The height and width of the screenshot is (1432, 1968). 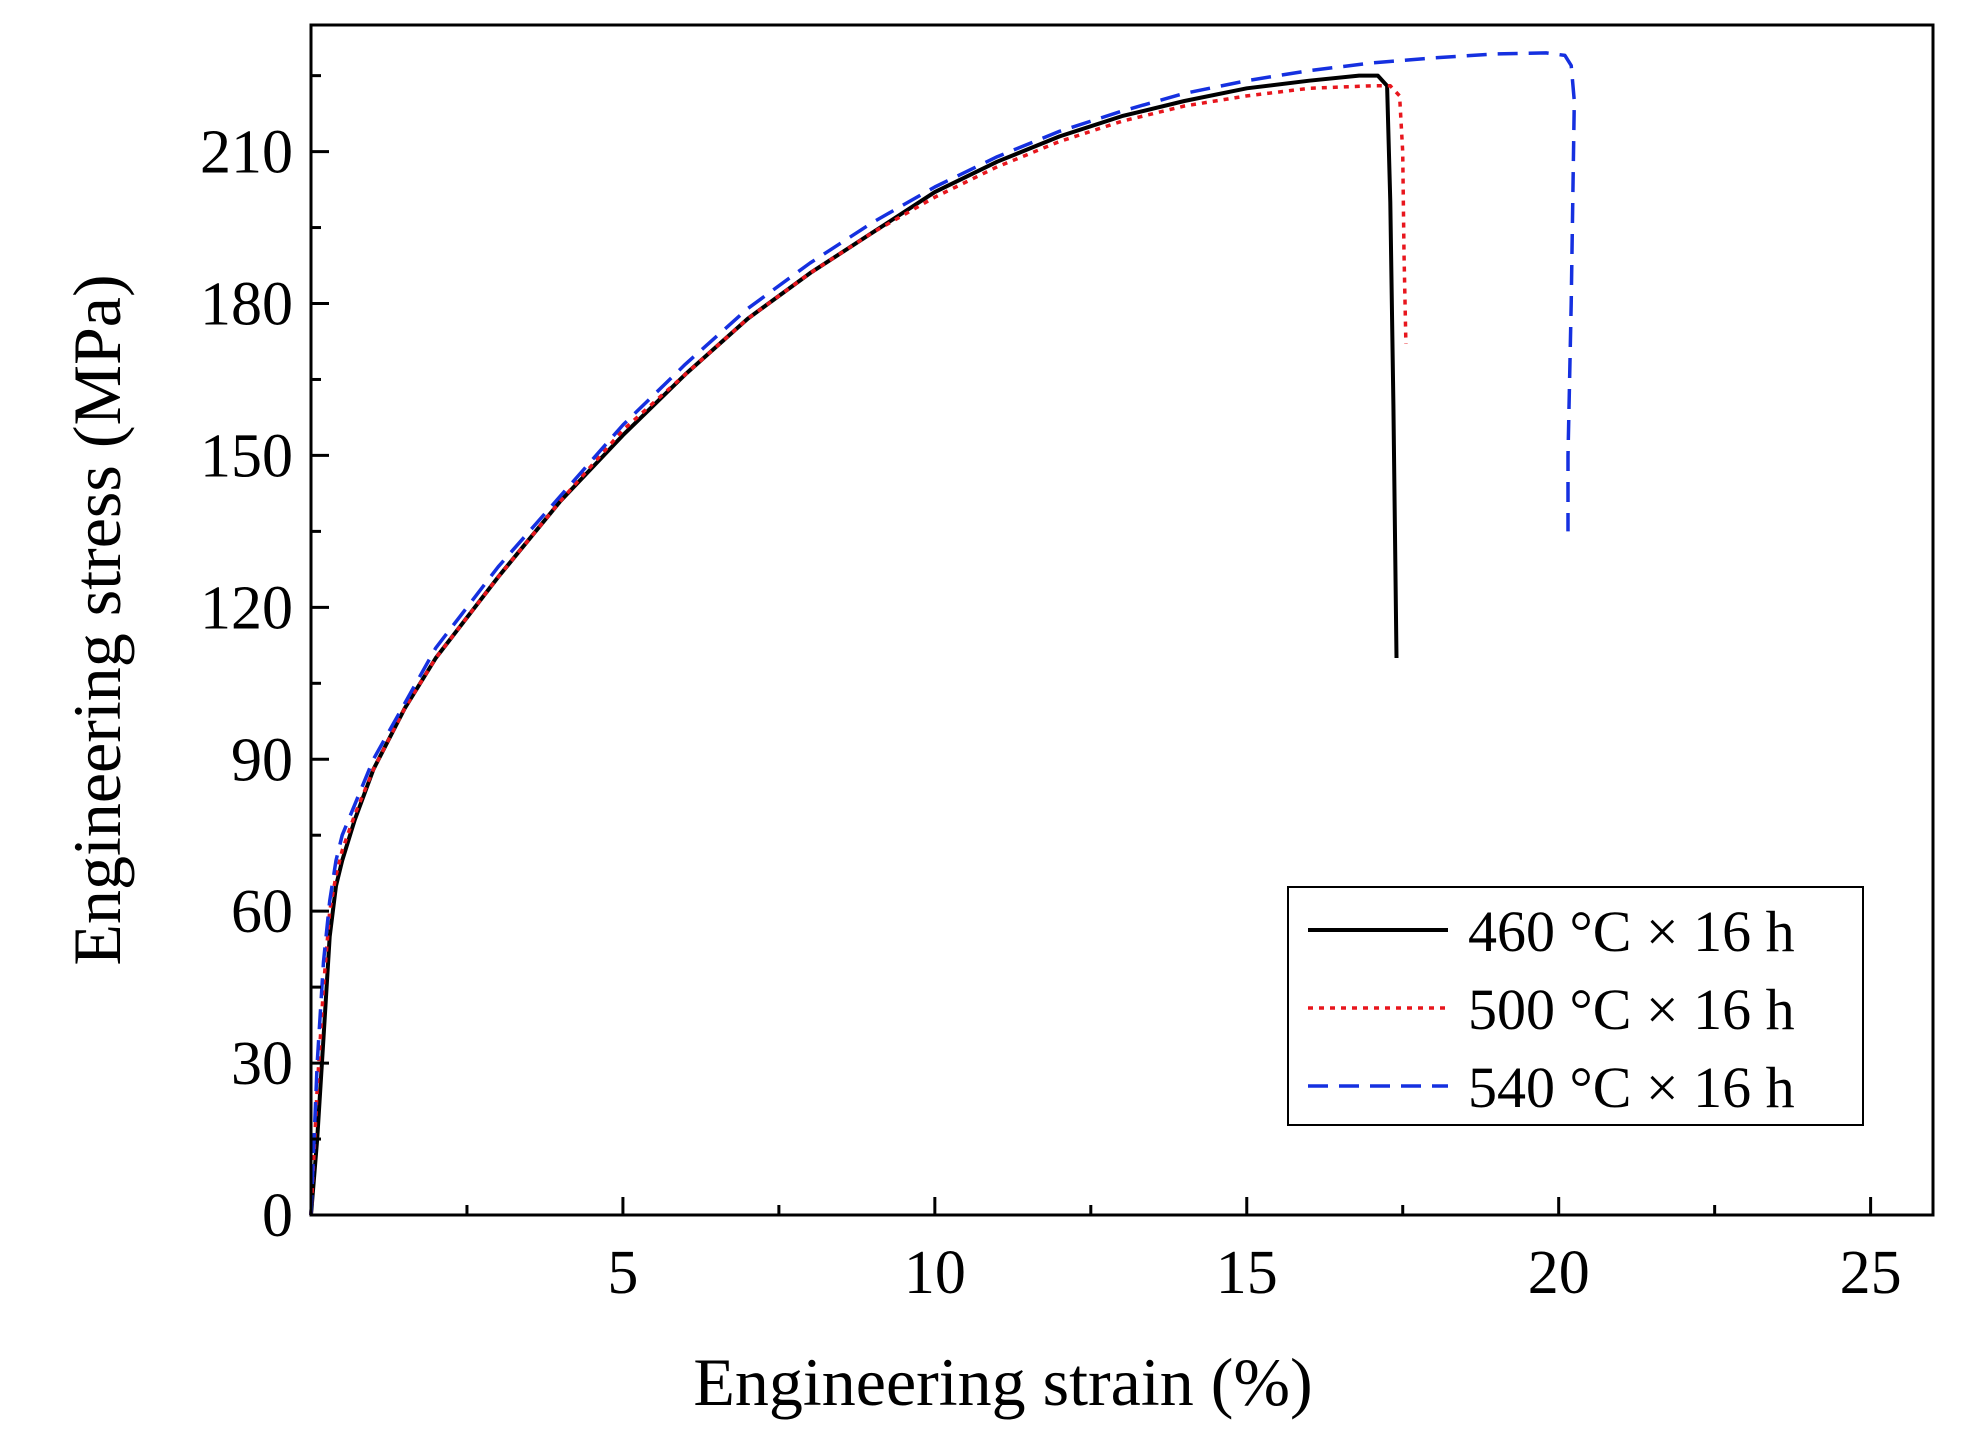 What do you see at coordinates (1559, 1273) in the screenshot?
I see `x-tick-label: 20` at bounding box center [1559, 1273].